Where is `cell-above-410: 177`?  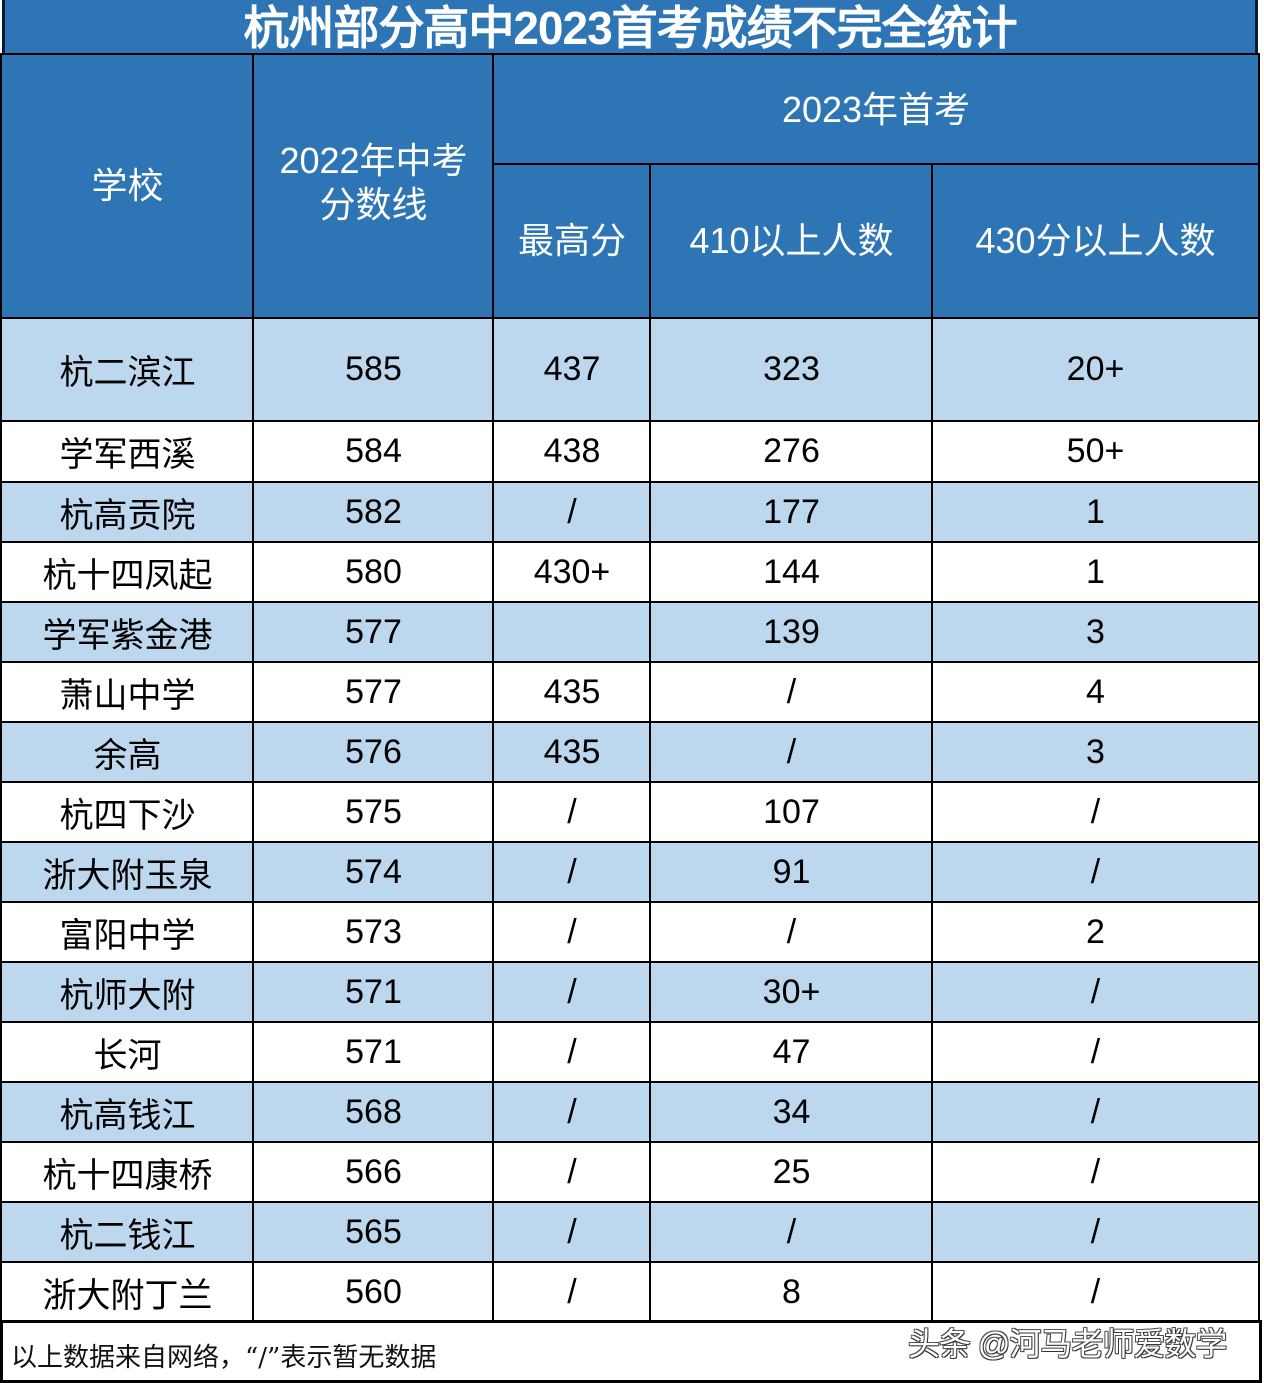 cell-above-410: 177 is located at coordinates (791, 512).